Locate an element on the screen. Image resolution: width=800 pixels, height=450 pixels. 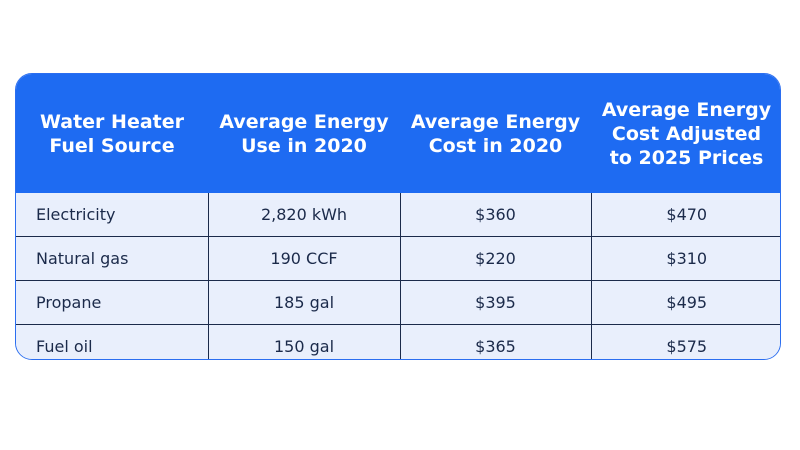
fuel-source-cell: Propane is located at coordinates (112, 302).